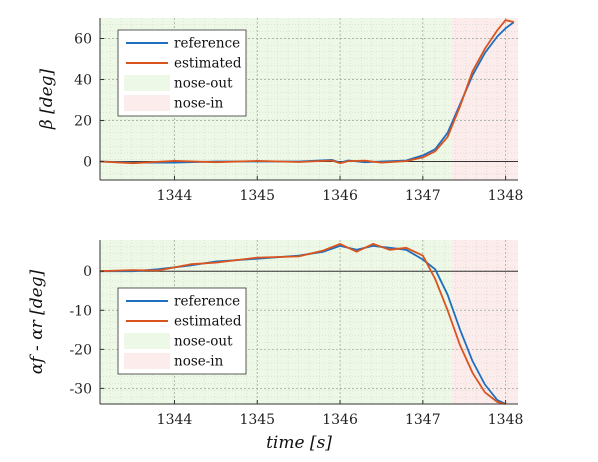  I want to click on y-tick-label: 20, so click(83, 122).